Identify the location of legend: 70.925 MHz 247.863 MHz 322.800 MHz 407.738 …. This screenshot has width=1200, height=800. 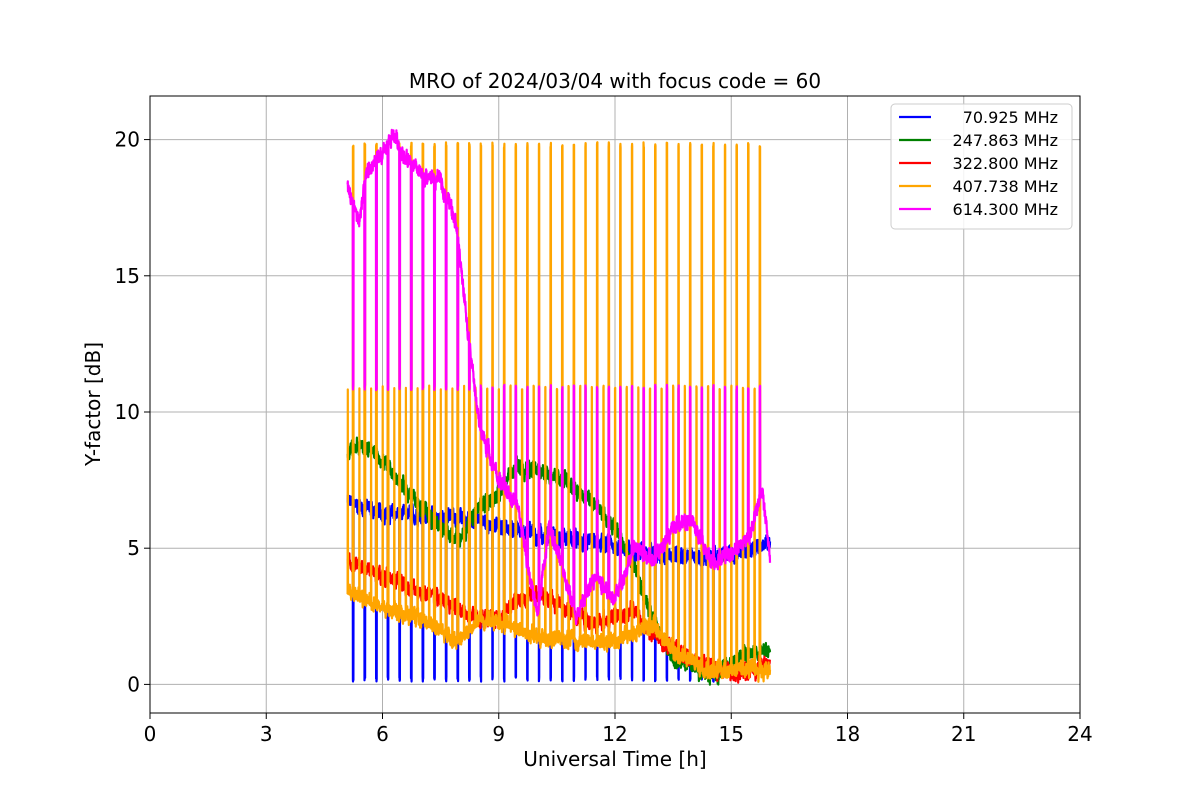
(981, 166).